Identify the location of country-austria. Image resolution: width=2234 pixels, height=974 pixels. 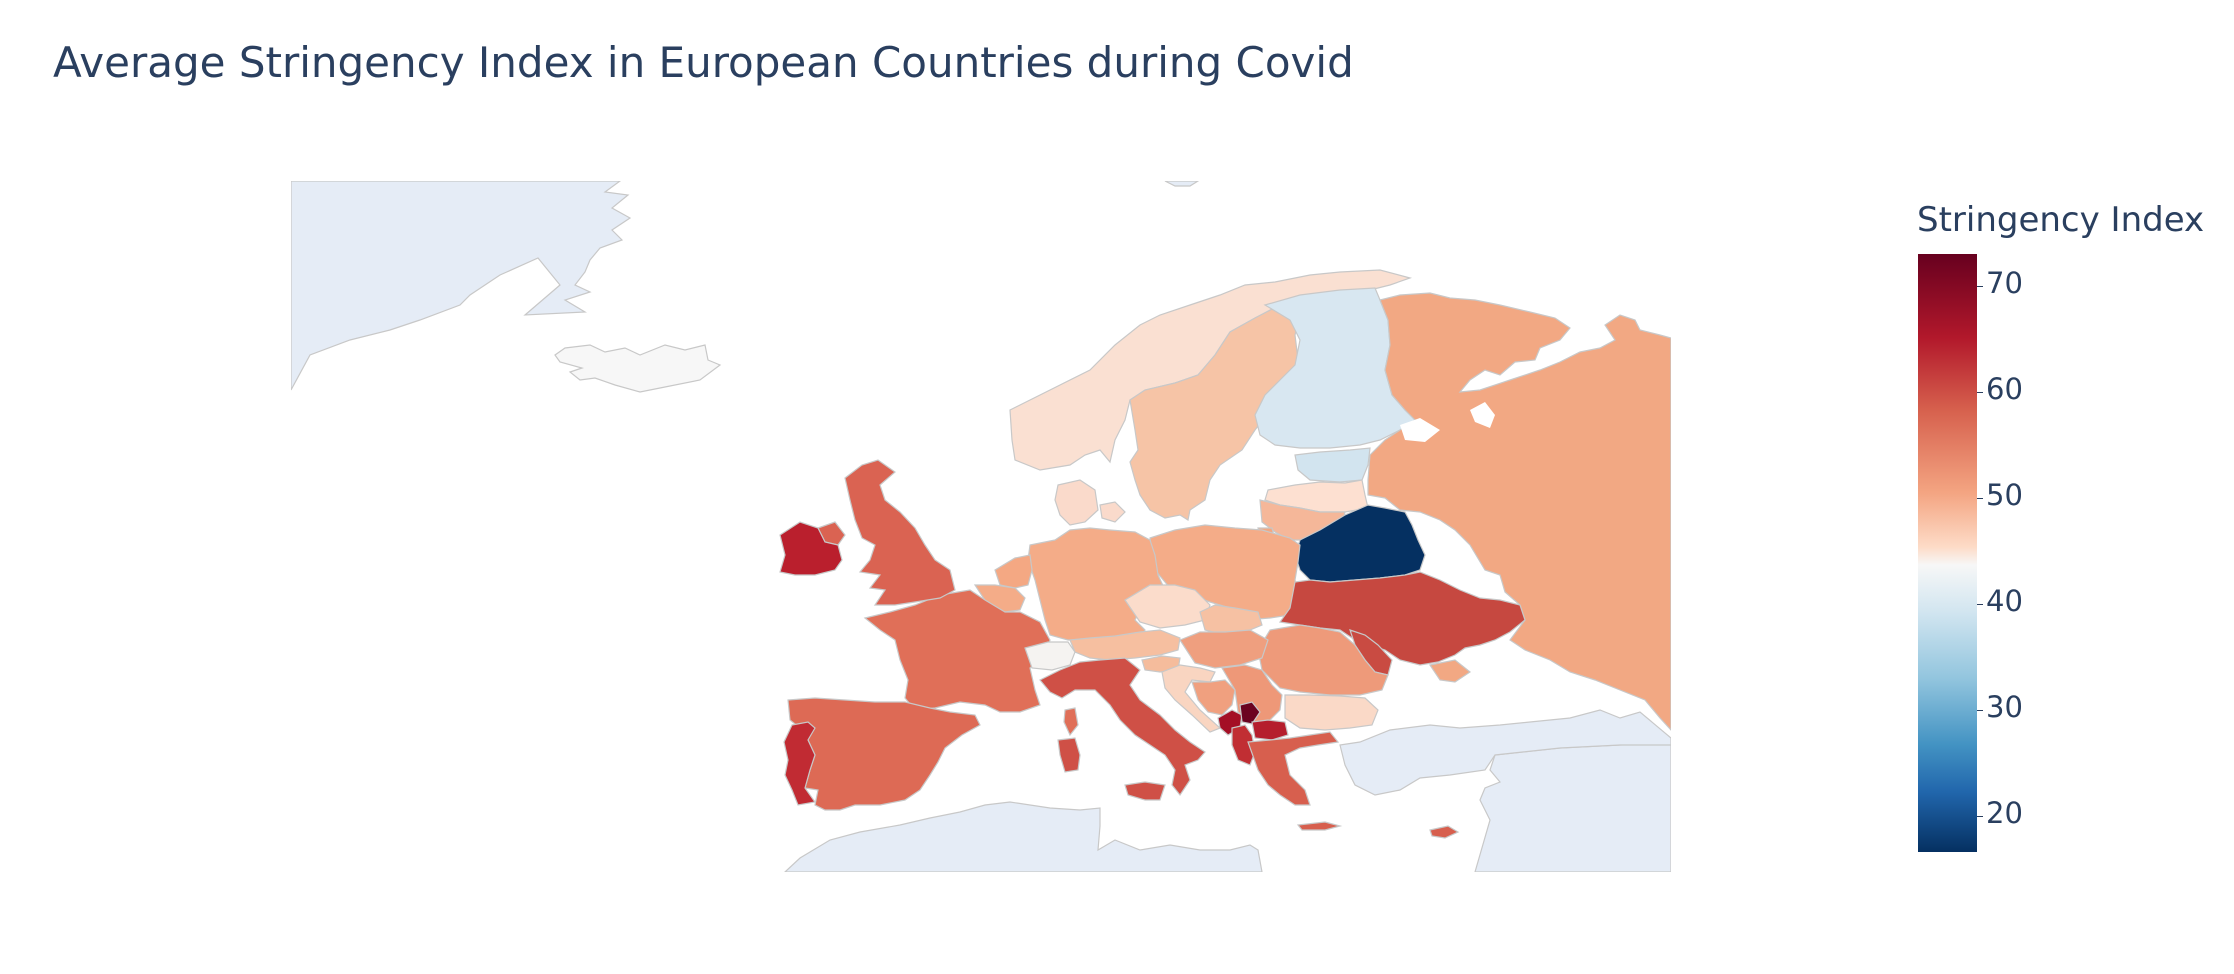
(1125, 645).